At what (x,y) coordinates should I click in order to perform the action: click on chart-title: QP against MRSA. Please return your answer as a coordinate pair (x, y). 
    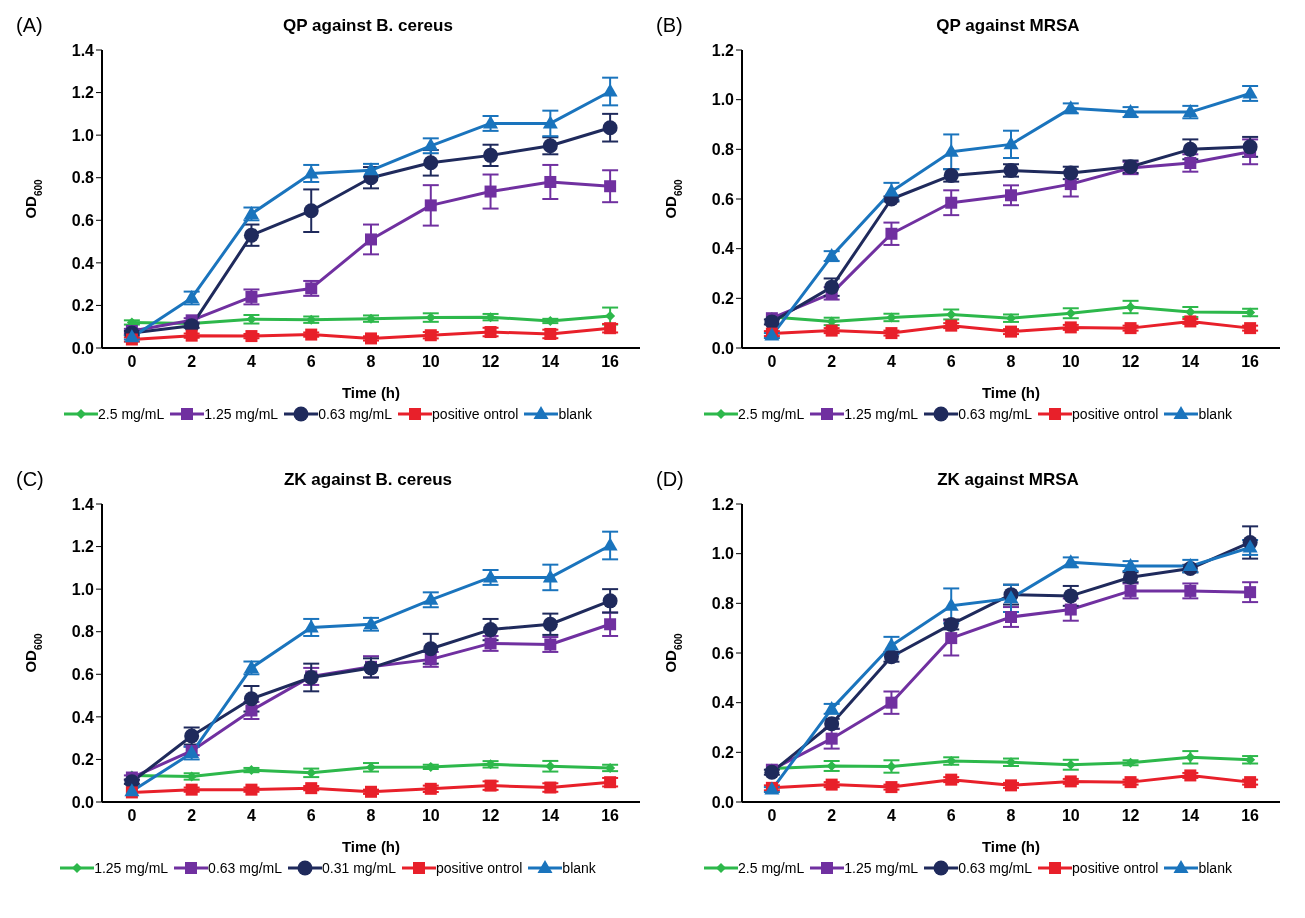
    Looking at the image, I should click on (1008, 25).